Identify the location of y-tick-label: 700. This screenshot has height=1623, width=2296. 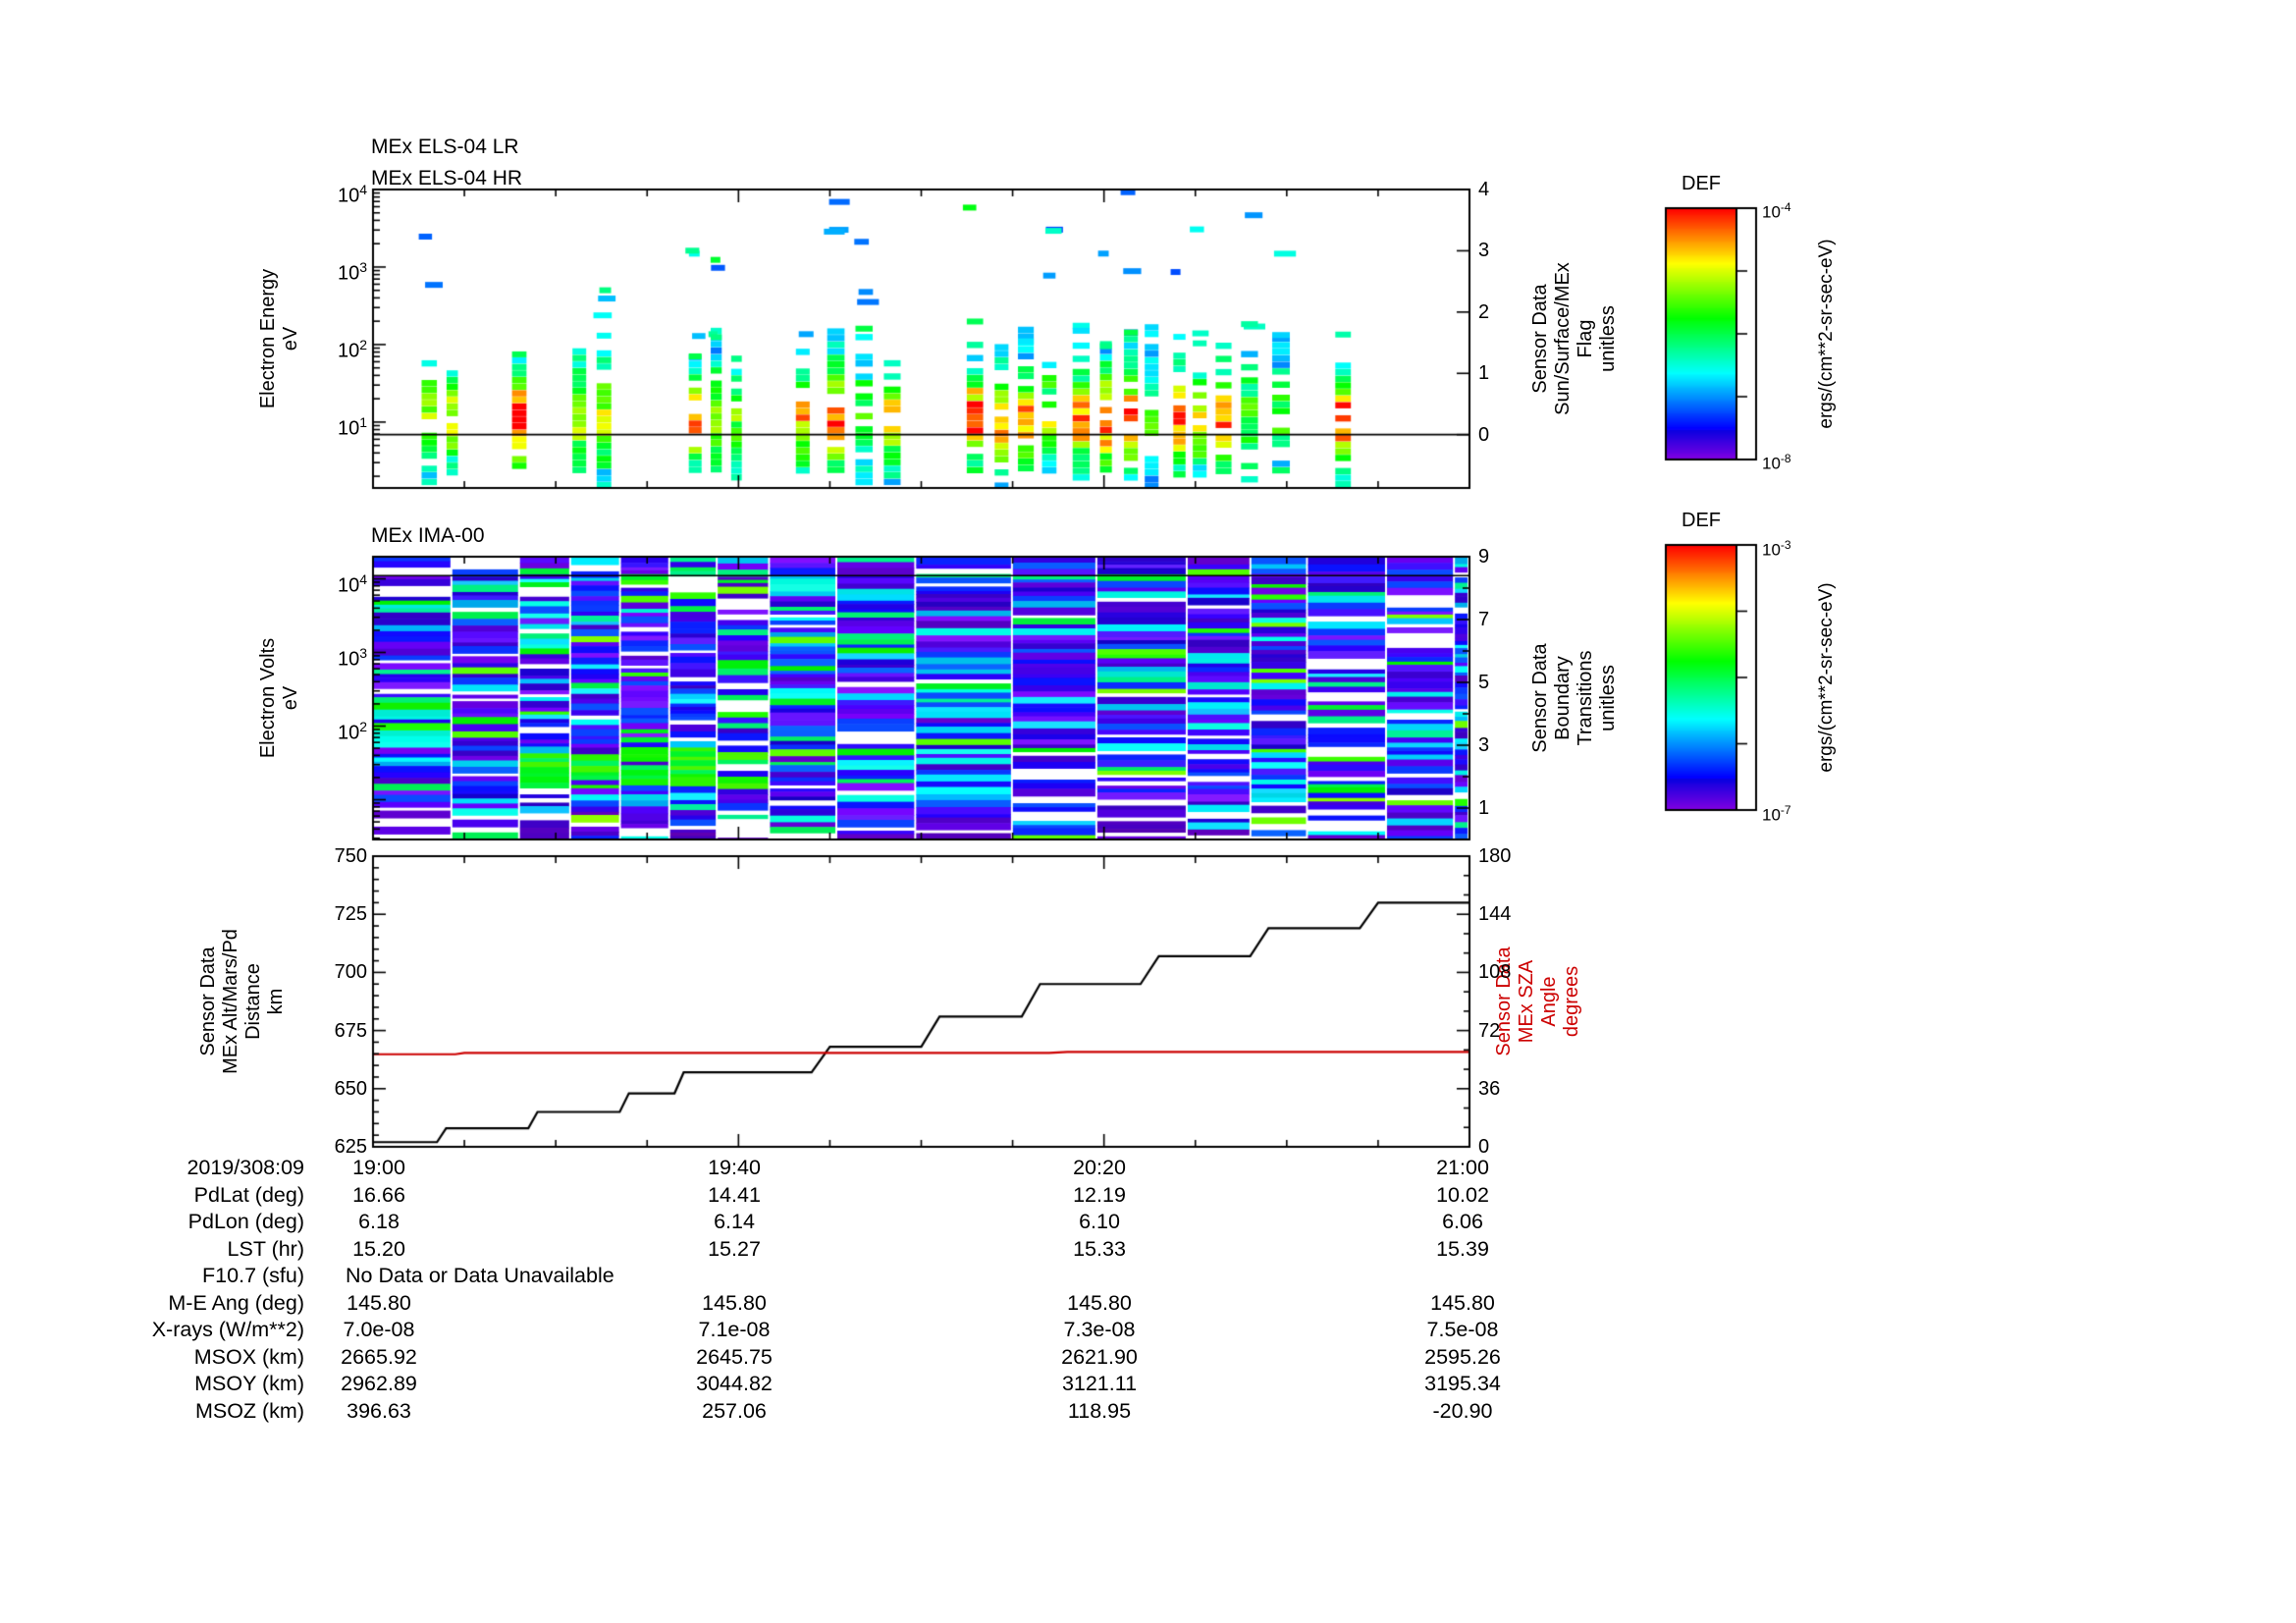
(350, 972).